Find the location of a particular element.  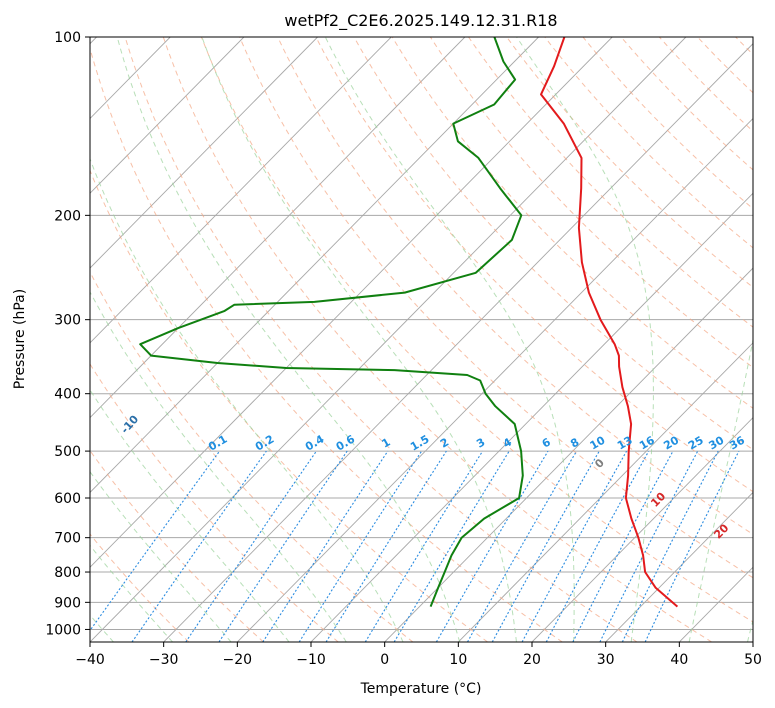

x-tick-label: 40 is located at coordinates (679, 660).